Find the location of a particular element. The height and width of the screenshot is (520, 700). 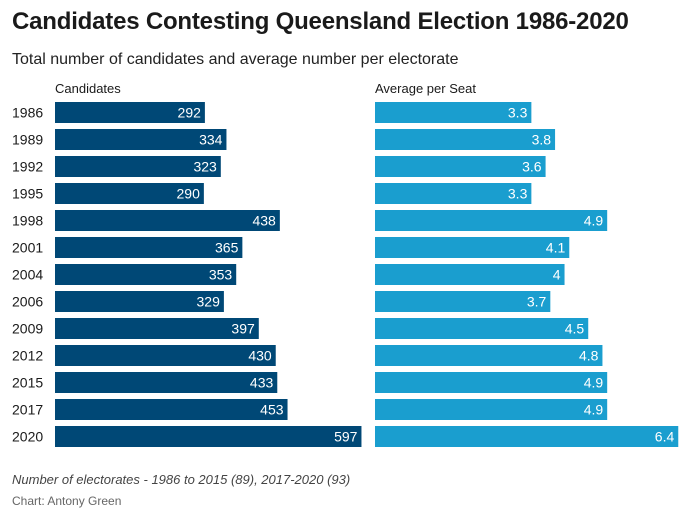

average-value-label: 3.7 is located at coordinates (537, 302).